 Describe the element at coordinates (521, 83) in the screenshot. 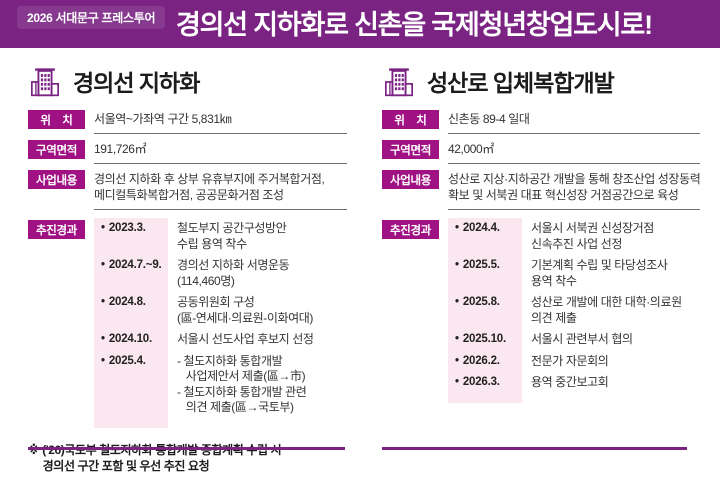

I see `section-title: 성산로 입체복합개발` at that location.